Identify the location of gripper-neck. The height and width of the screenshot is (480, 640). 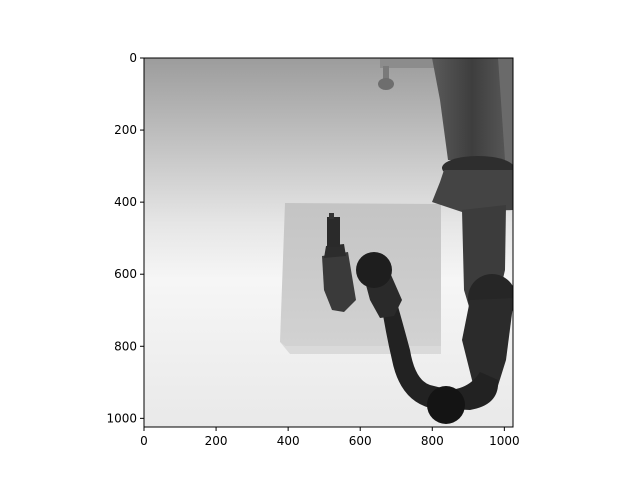
(335, 251).